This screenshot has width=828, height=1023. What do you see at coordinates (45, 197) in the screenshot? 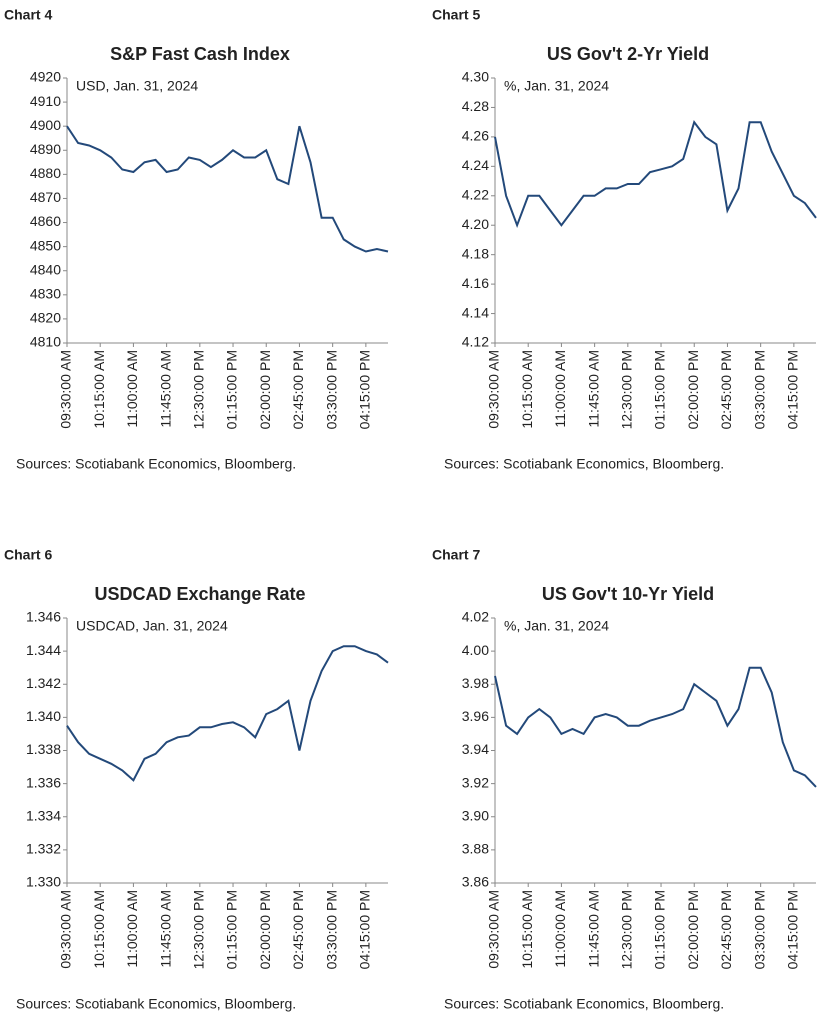
I see `y-tick-label: 4870` at bounding box center [45, 197].